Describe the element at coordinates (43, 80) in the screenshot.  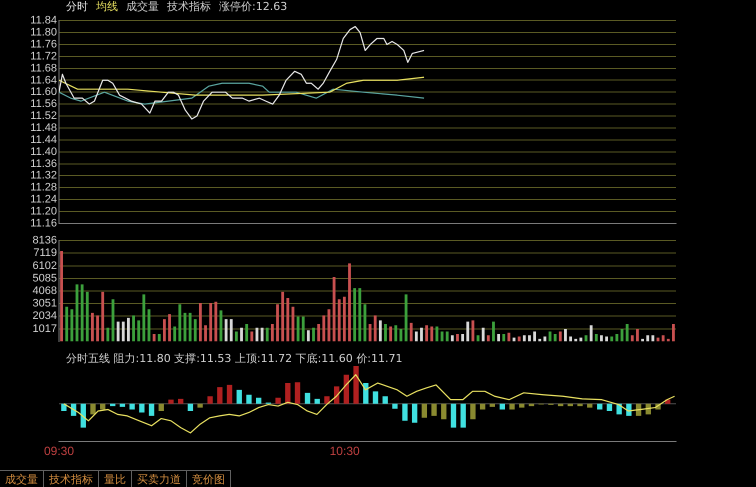
I see `y-tick-label: 11.64` at that location.